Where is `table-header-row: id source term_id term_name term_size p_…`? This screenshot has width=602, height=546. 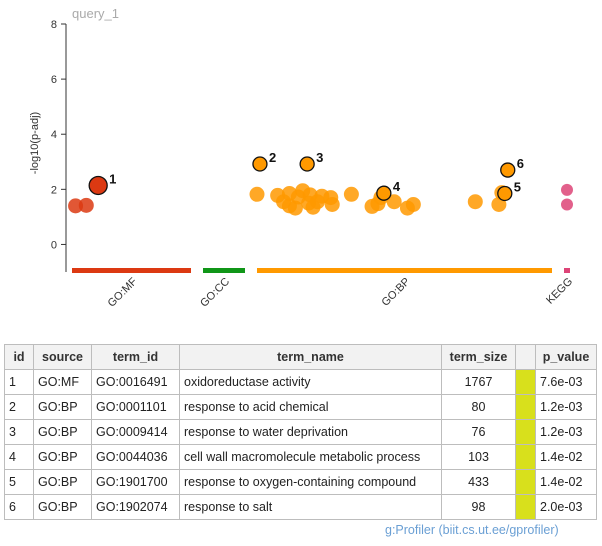
table-header-row: id source term_id term_name term_size p_… is located at coordinates (300, 357).